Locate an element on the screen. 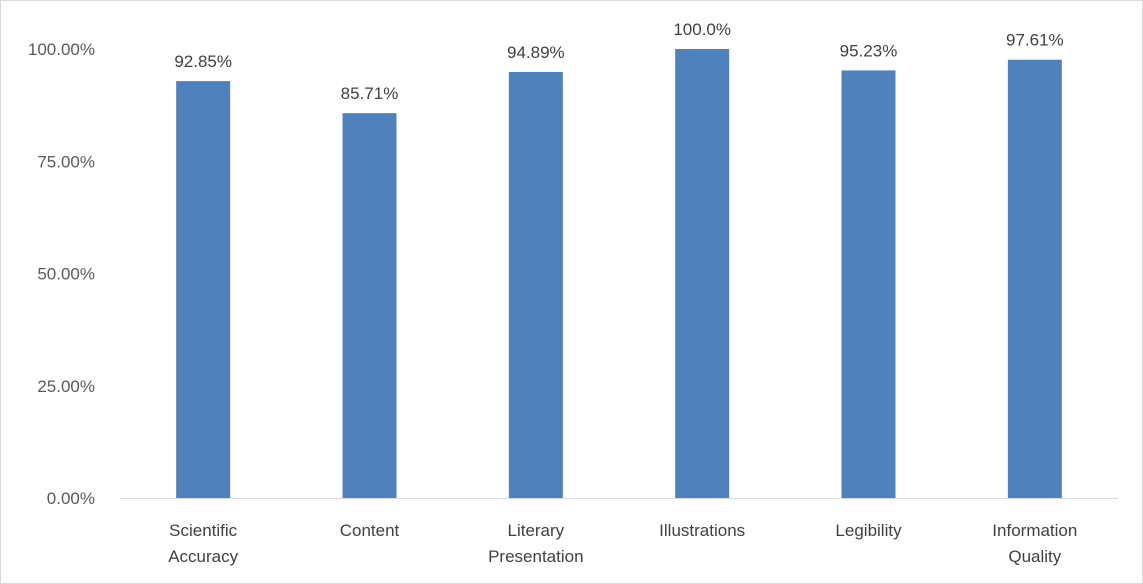 Image resolution: width=1143 pixels, height=584 pixels. data-label: 97.61% is located at coordinates (1035, 40).